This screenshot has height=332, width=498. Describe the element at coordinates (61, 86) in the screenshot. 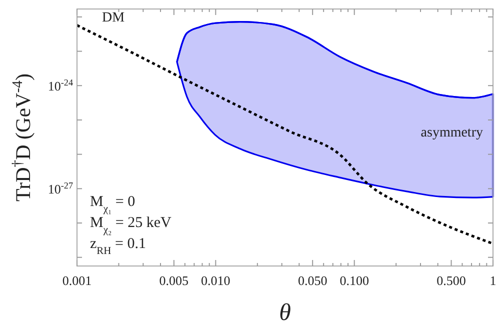

I see `y-tick-label: 10$^{-24}$` at that location.